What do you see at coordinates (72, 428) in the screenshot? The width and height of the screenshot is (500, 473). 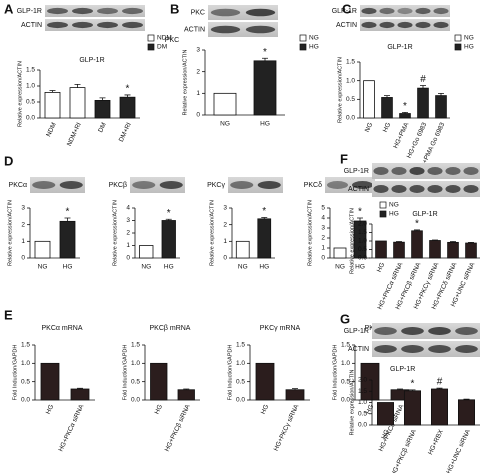 I see `x-tick-label: HG+PKCα siRNA` at bounding box center [72, 428].